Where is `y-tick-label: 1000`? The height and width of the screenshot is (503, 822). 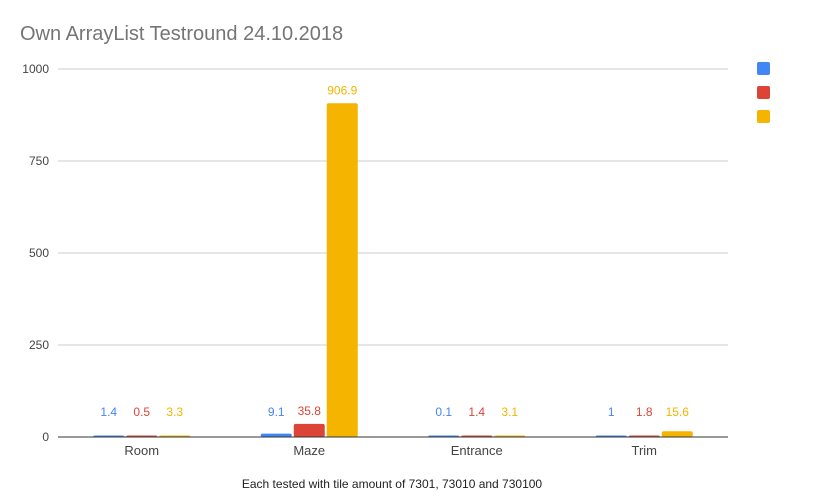
y-tick-label: 1000 is located at coordinates (35, 69).